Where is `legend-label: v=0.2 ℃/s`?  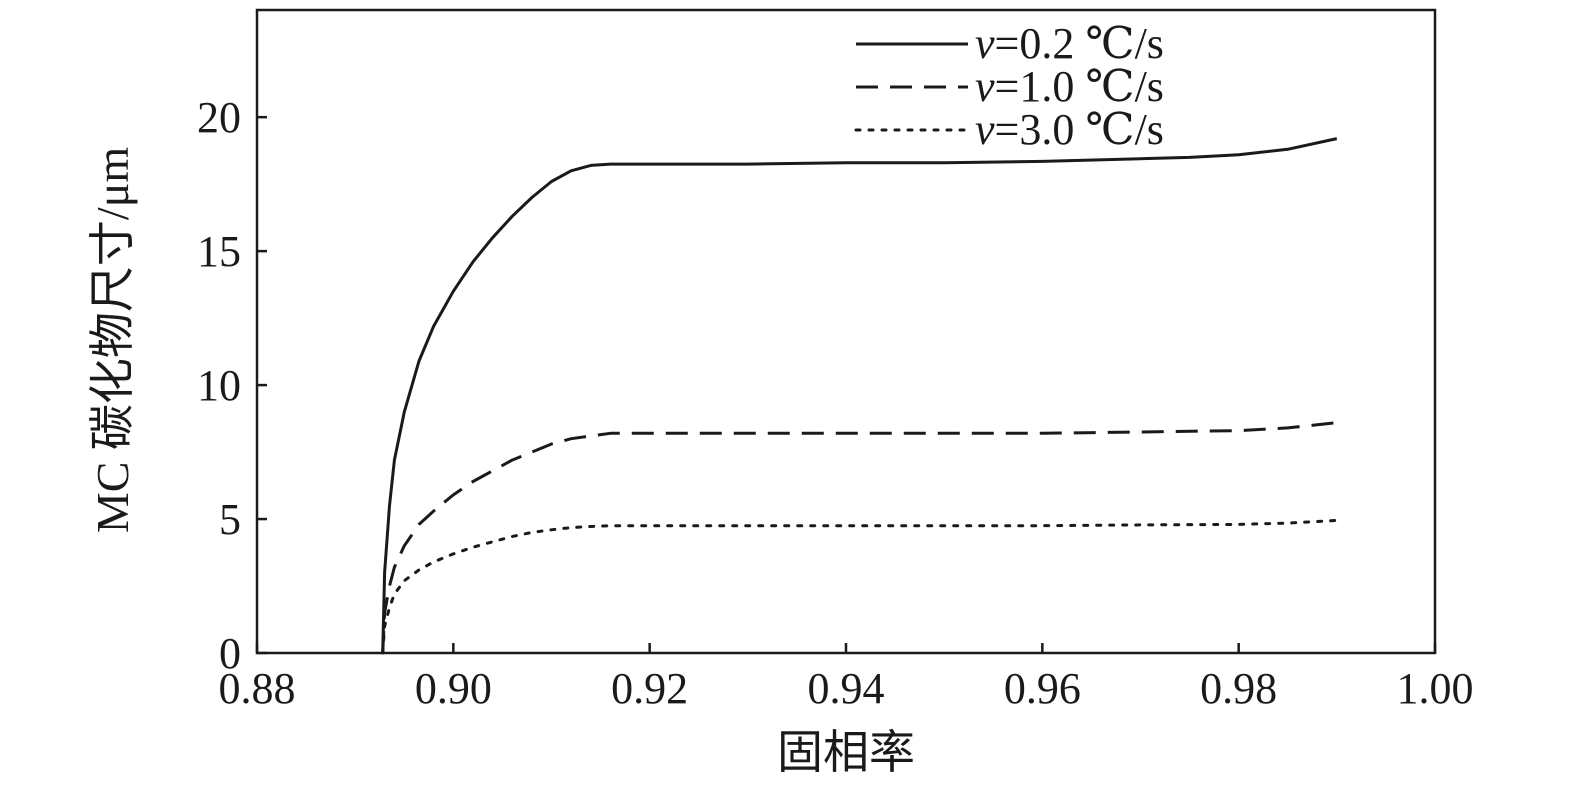 legend-label: v=0.2 ℃/s is located at coordinates (1069, 43).